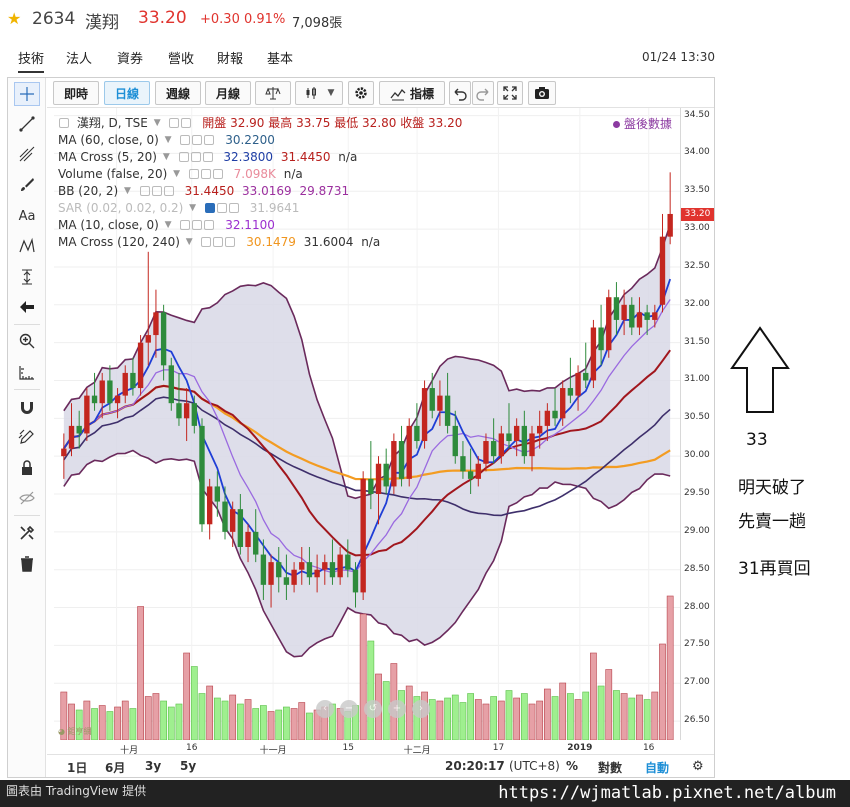  Describe the element at coordinates (542, 93) in the screenshot. I see `snapshot-camera-icon` at that location.